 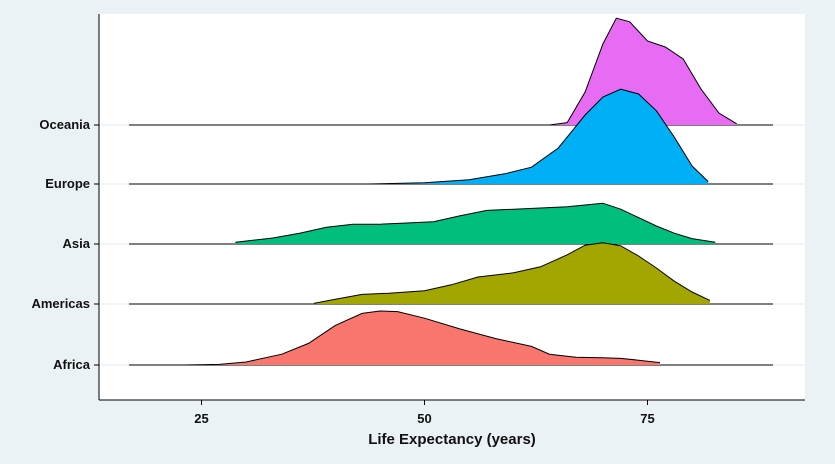 I want to click on ridge-outline-oceania, so click(x=643, y=71).